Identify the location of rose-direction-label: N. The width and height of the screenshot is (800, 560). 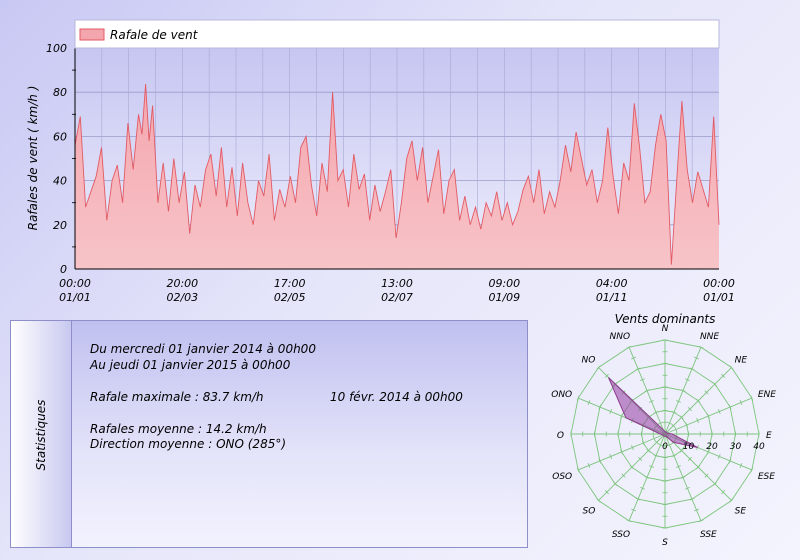
(665, 329).